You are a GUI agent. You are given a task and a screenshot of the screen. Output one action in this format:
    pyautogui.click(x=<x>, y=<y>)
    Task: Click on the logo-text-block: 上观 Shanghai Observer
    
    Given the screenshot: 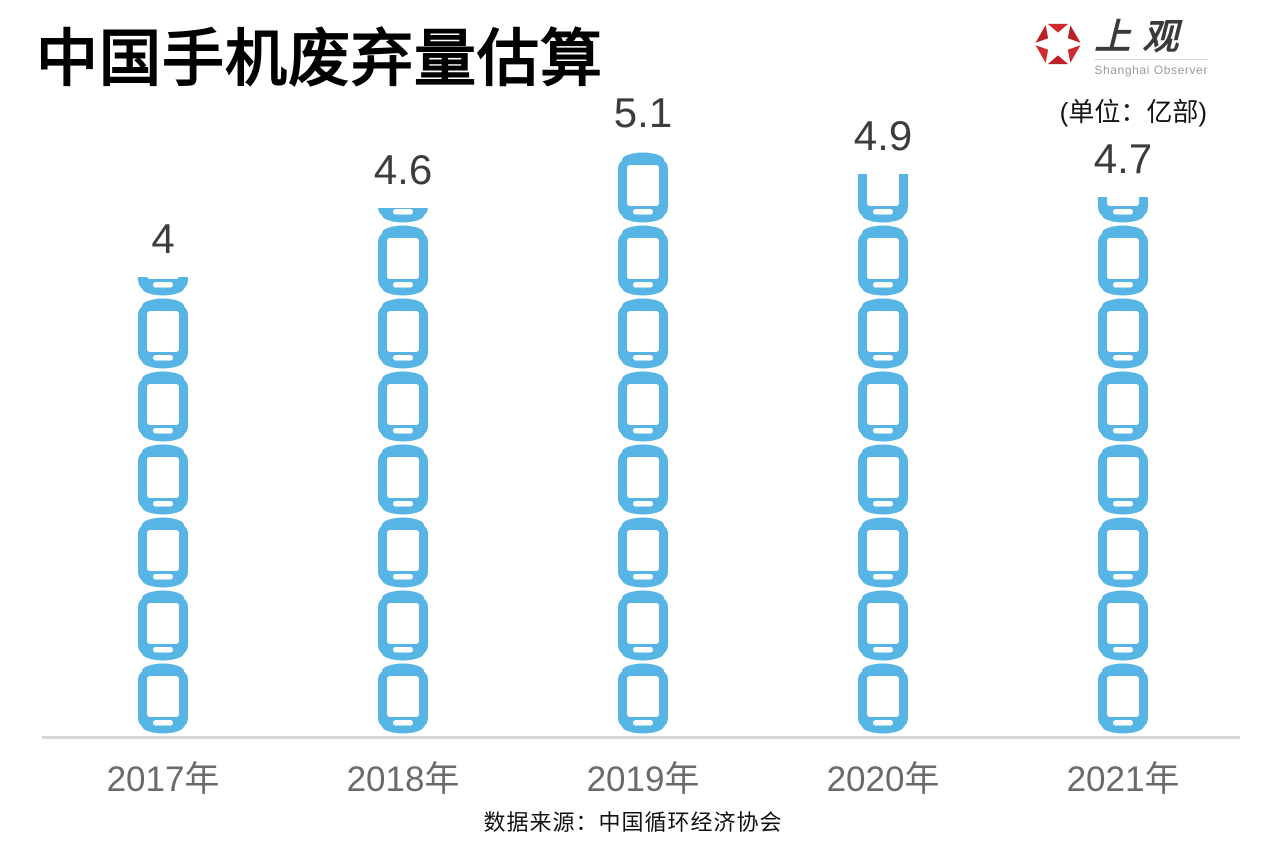 What is the action you would take?
    pyautogui.click(x=1151, y=48)
    